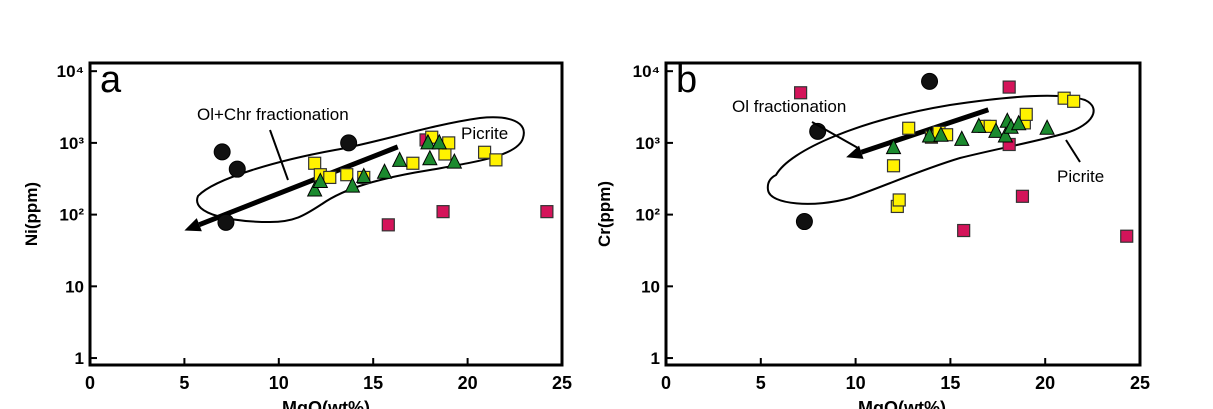 The image size is (1213, 409). What do you see at coordinates (789, 106) in the screenshot?
I see `trend-annotation: Ol fractionation` at bounding box center [789, 106].